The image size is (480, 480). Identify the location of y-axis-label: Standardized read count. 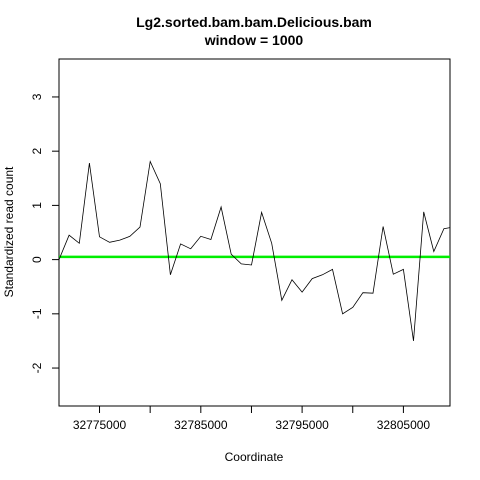
(9, 231).